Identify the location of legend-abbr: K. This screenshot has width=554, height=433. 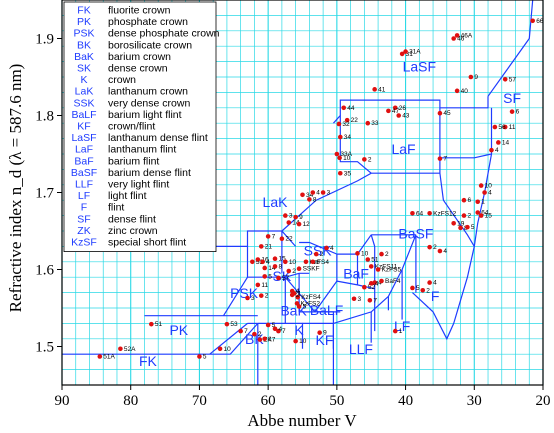
(83, 80).